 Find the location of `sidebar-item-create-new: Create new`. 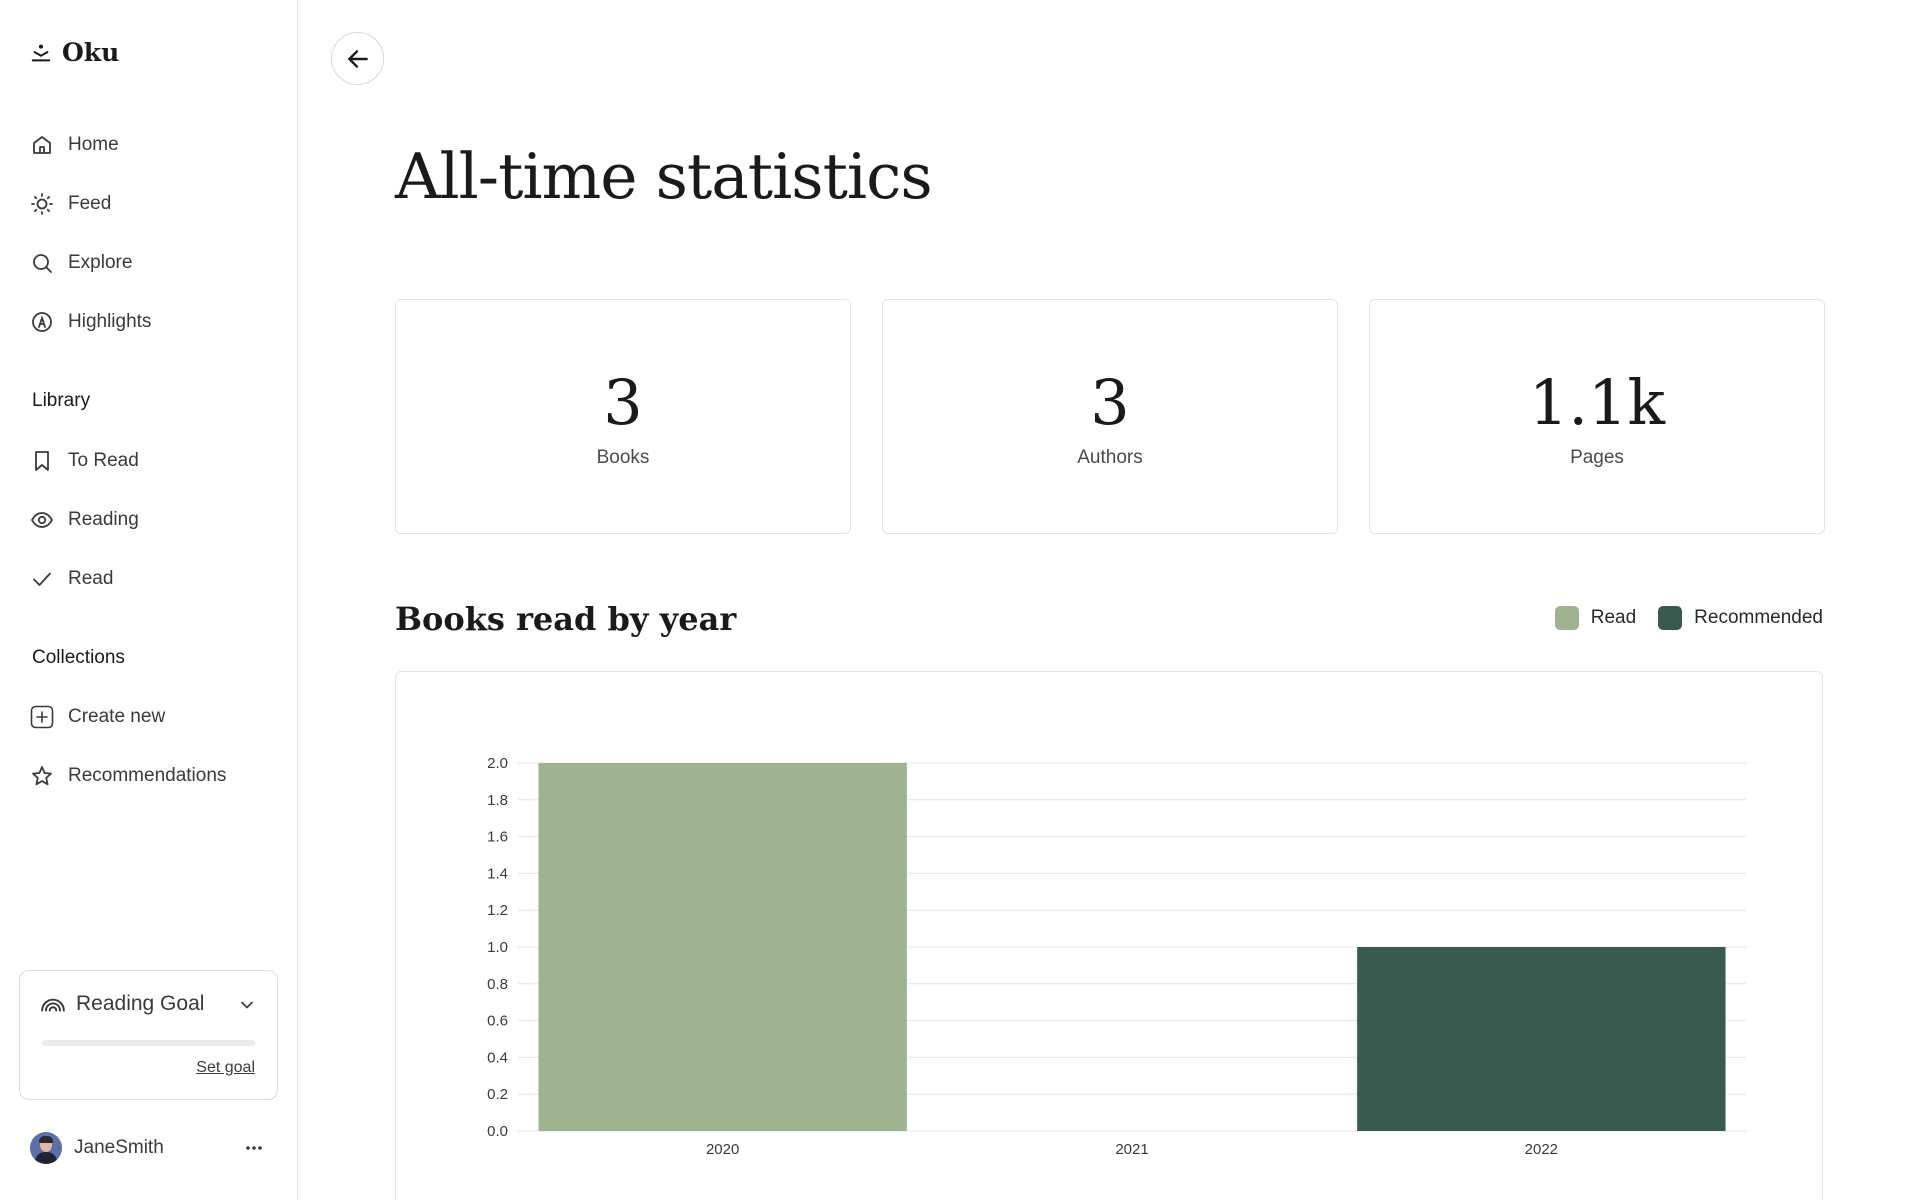

sidebar-item-create-new: Create new is located at coordinates (97, 717).